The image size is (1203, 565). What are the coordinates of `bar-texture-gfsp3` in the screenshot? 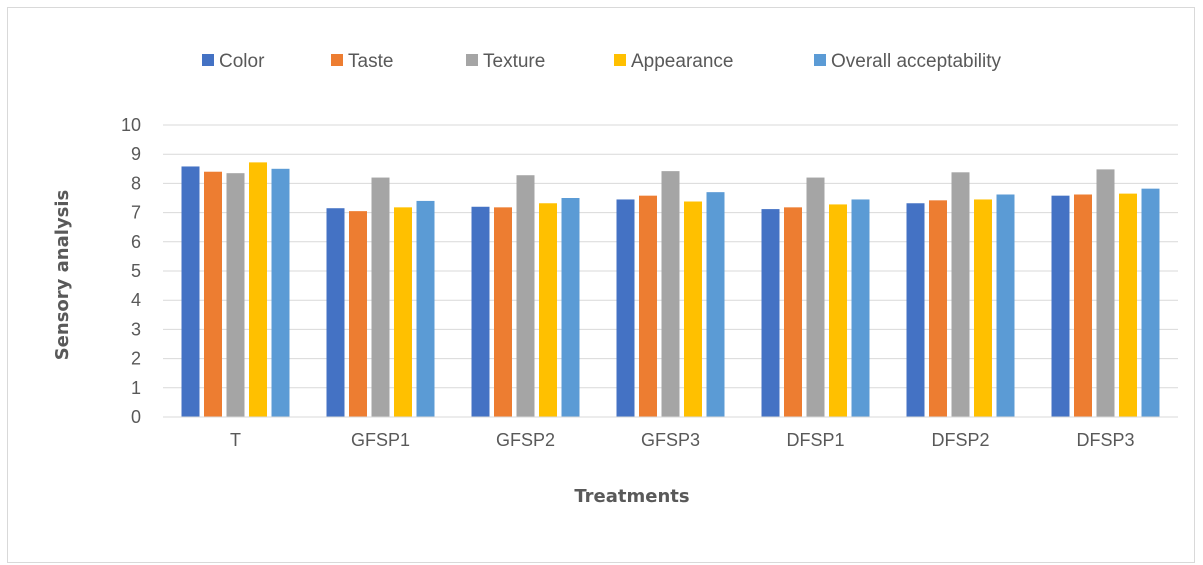 It's located at (671, 294).